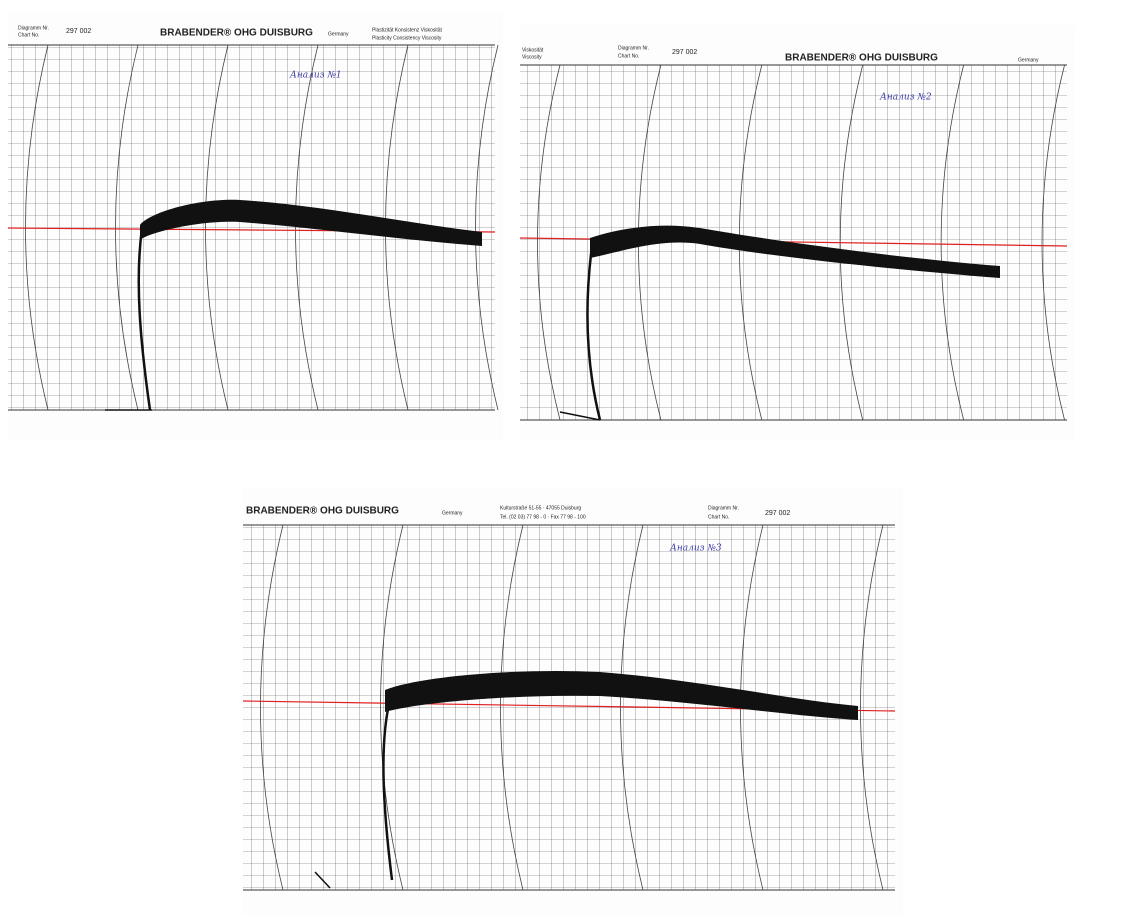 This screenshot has width=1129, height=915. I want to click on columns-en: Plasticity Consistency Viscosity, so click(407, 38).